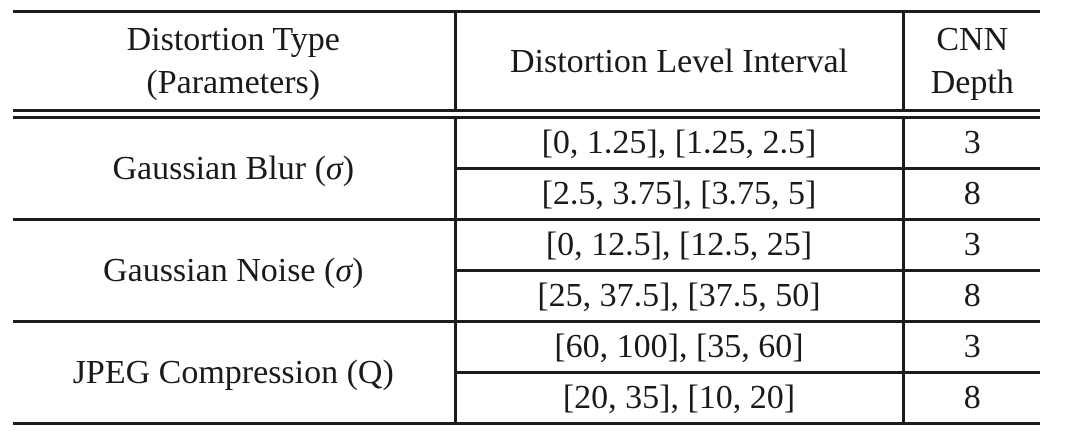 The width and height of the screenshot is (1080, 438). I want to click on cell-interval: [25, 37.5], [37.5, 50], so click(680, 296).